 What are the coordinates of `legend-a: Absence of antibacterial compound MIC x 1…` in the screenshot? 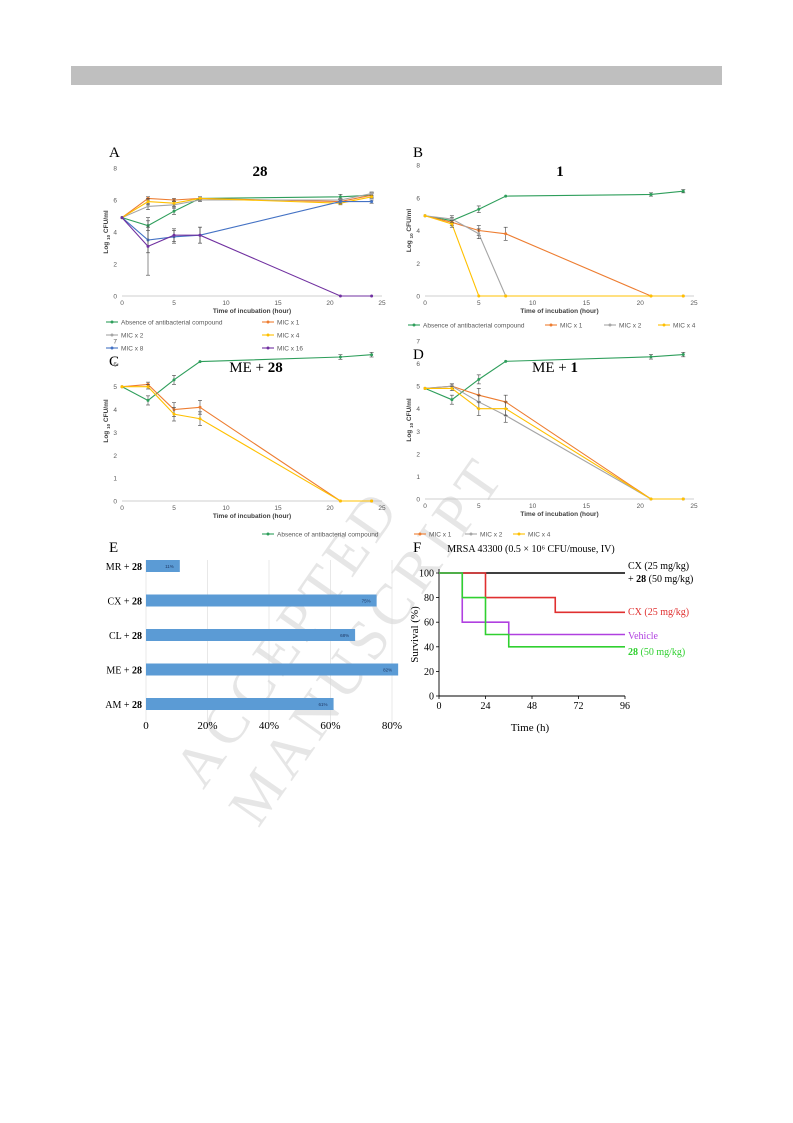 It's located at (204, 335).